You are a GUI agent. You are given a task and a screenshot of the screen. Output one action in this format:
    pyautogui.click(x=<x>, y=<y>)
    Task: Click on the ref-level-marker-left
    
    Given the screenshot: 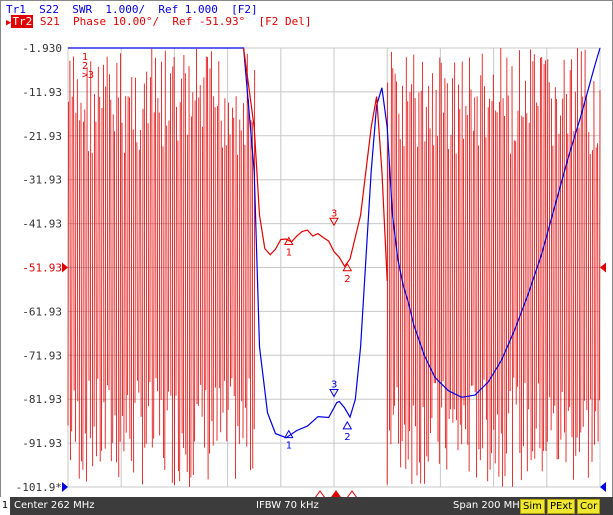 What is the action you would take?
    pyautogui.click(x=65, y=267)
    